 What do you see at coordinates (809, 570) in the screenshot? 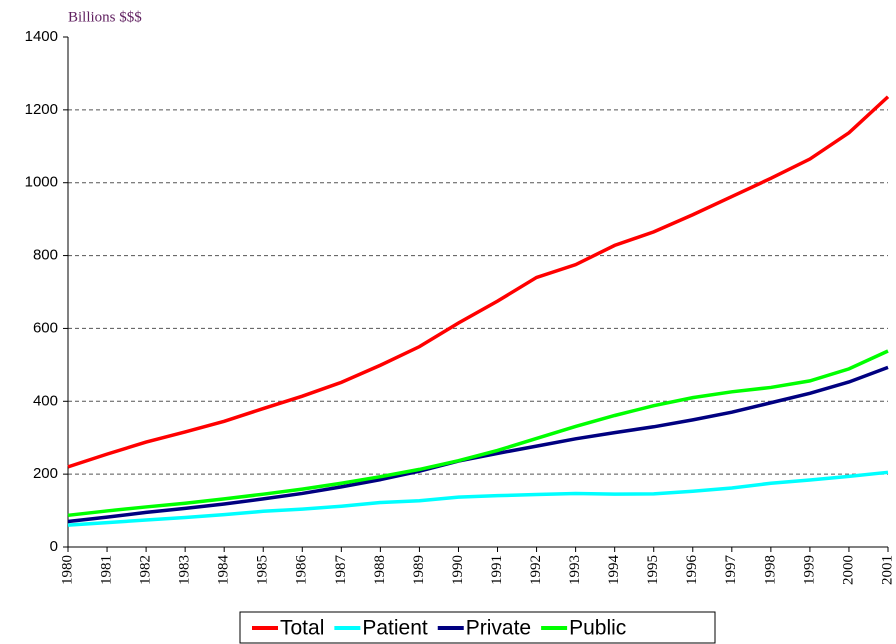
I see `x-tick-label: 1999` at bounding box center [809, 570].